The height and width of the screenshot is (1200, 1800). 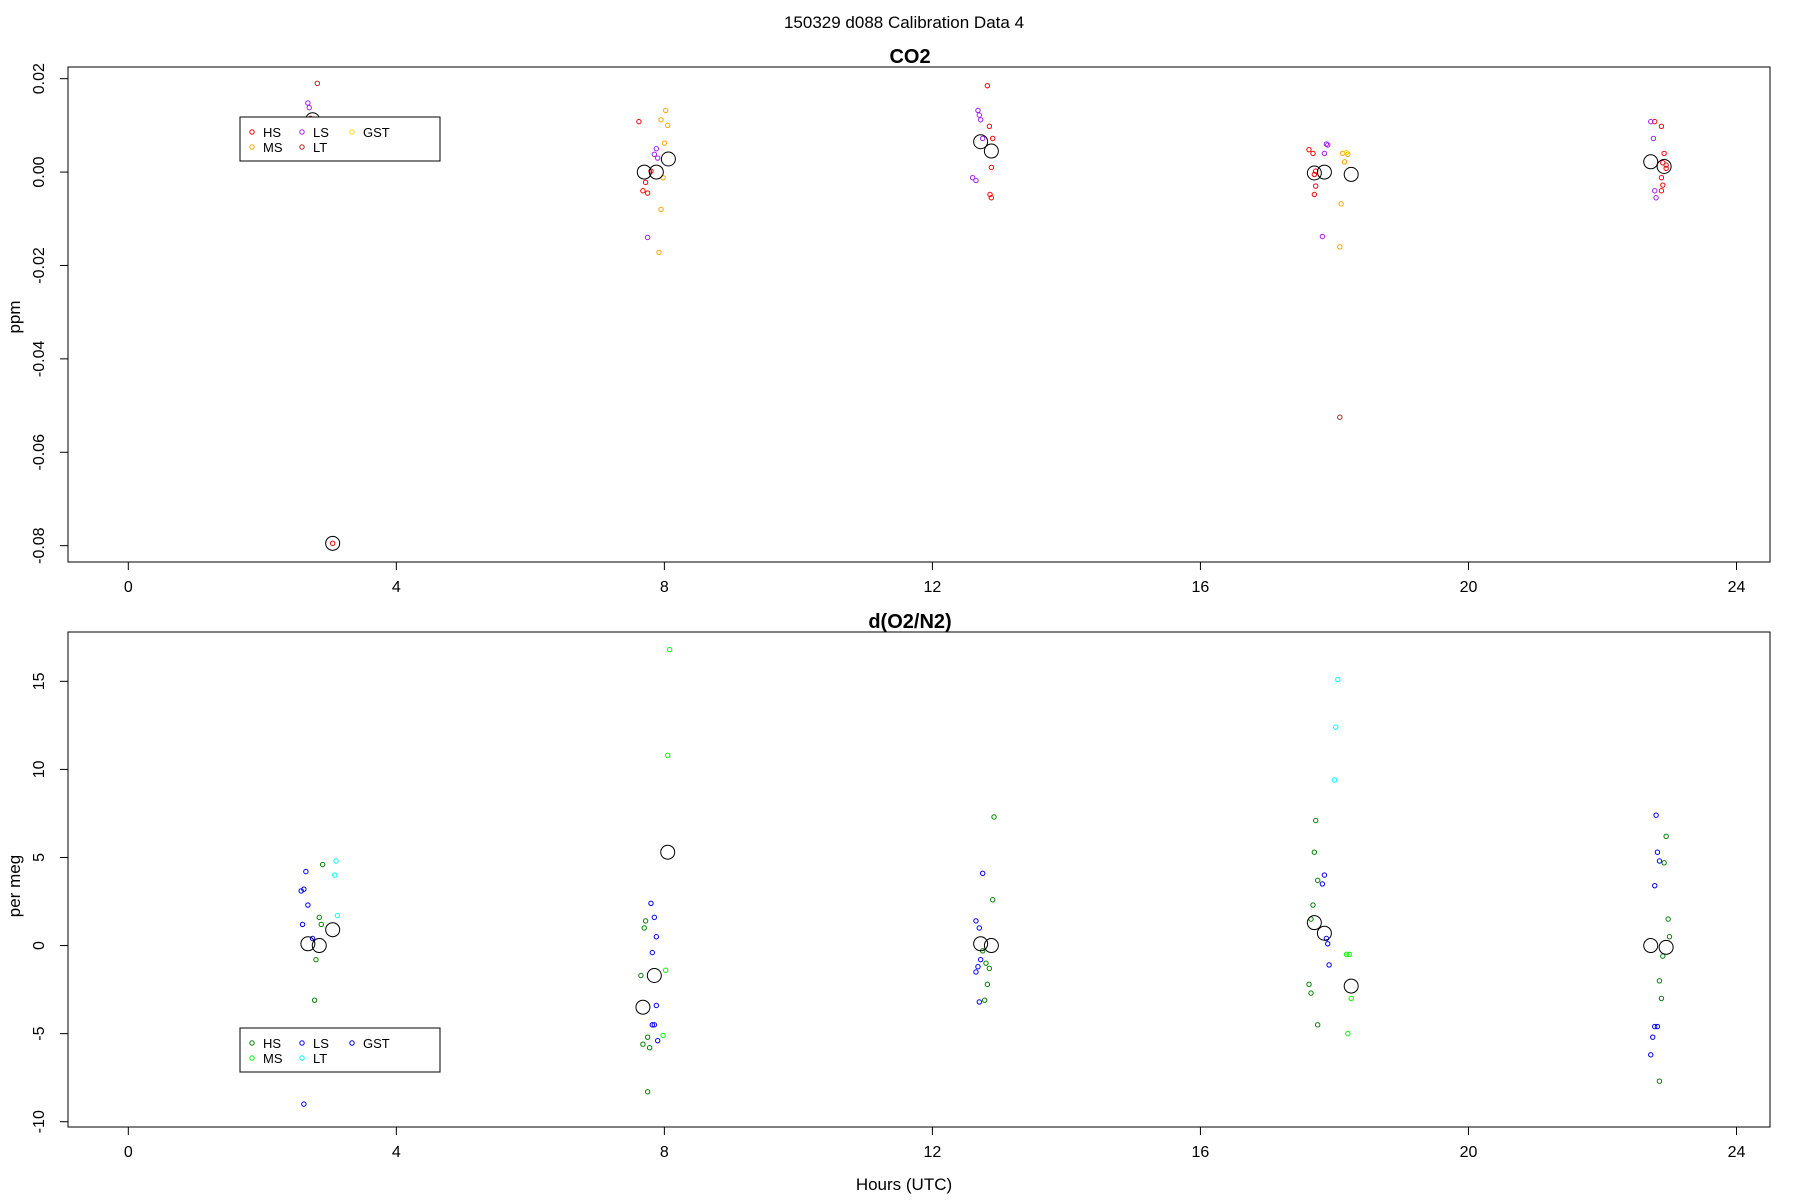 What do you see at coordinates (909, 57) in the screenshot?
I see `co2-panel-title: CO2` at bounding box center [909, 57].